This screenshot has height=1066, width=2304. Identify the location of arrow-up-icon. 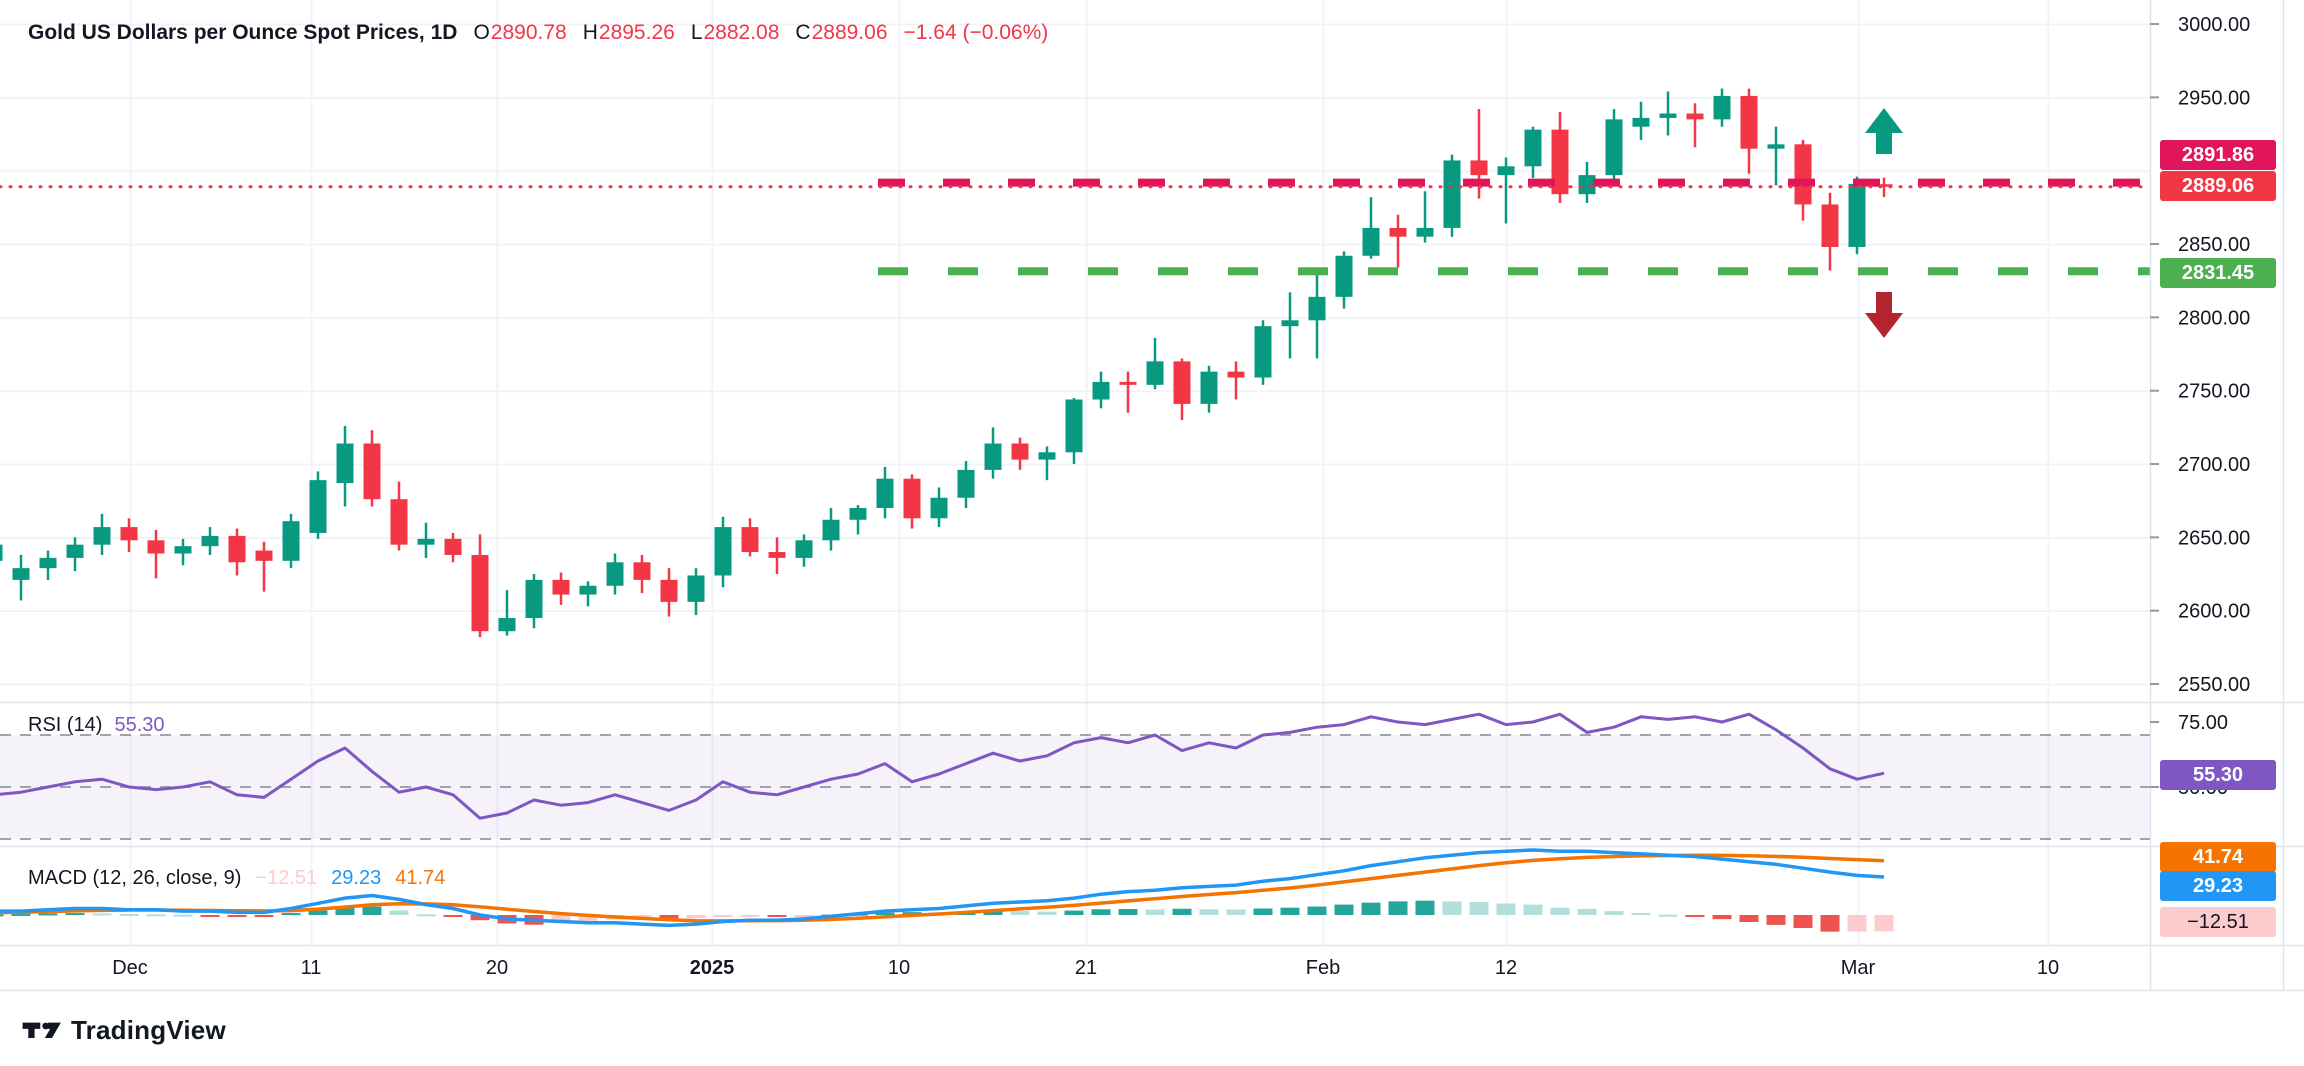
(1884, 131).